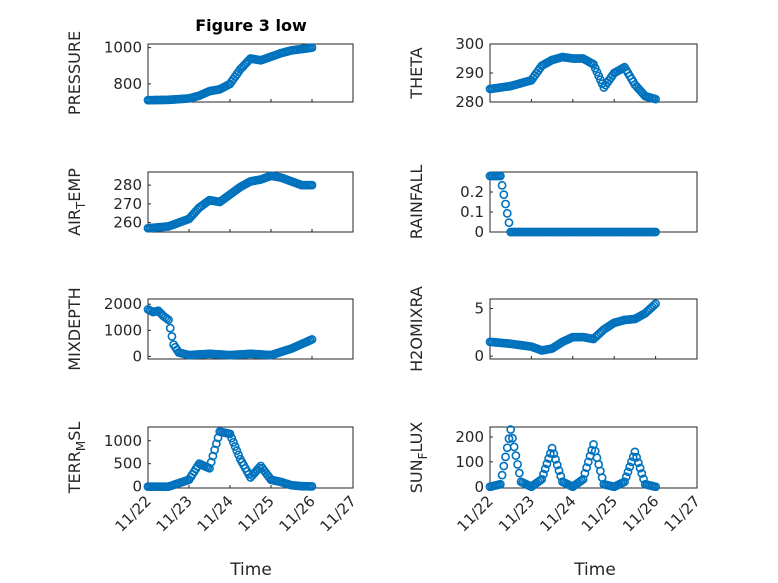 This screenshot has height=583, width=778. I want to click on y-axis-label: H2OMIXRA, so click(416, 329).